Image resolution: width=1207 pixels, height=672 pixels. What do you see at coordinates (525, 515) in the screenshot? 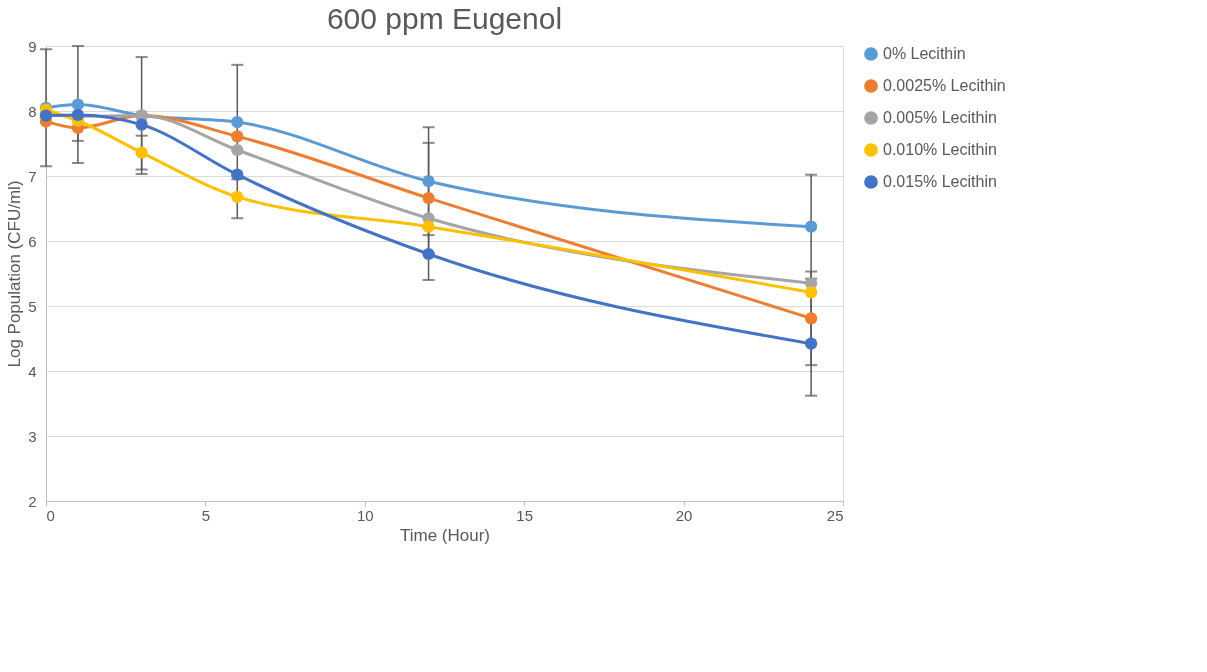
I see `x-tick-label: 15` at bounding box center [525, 515].